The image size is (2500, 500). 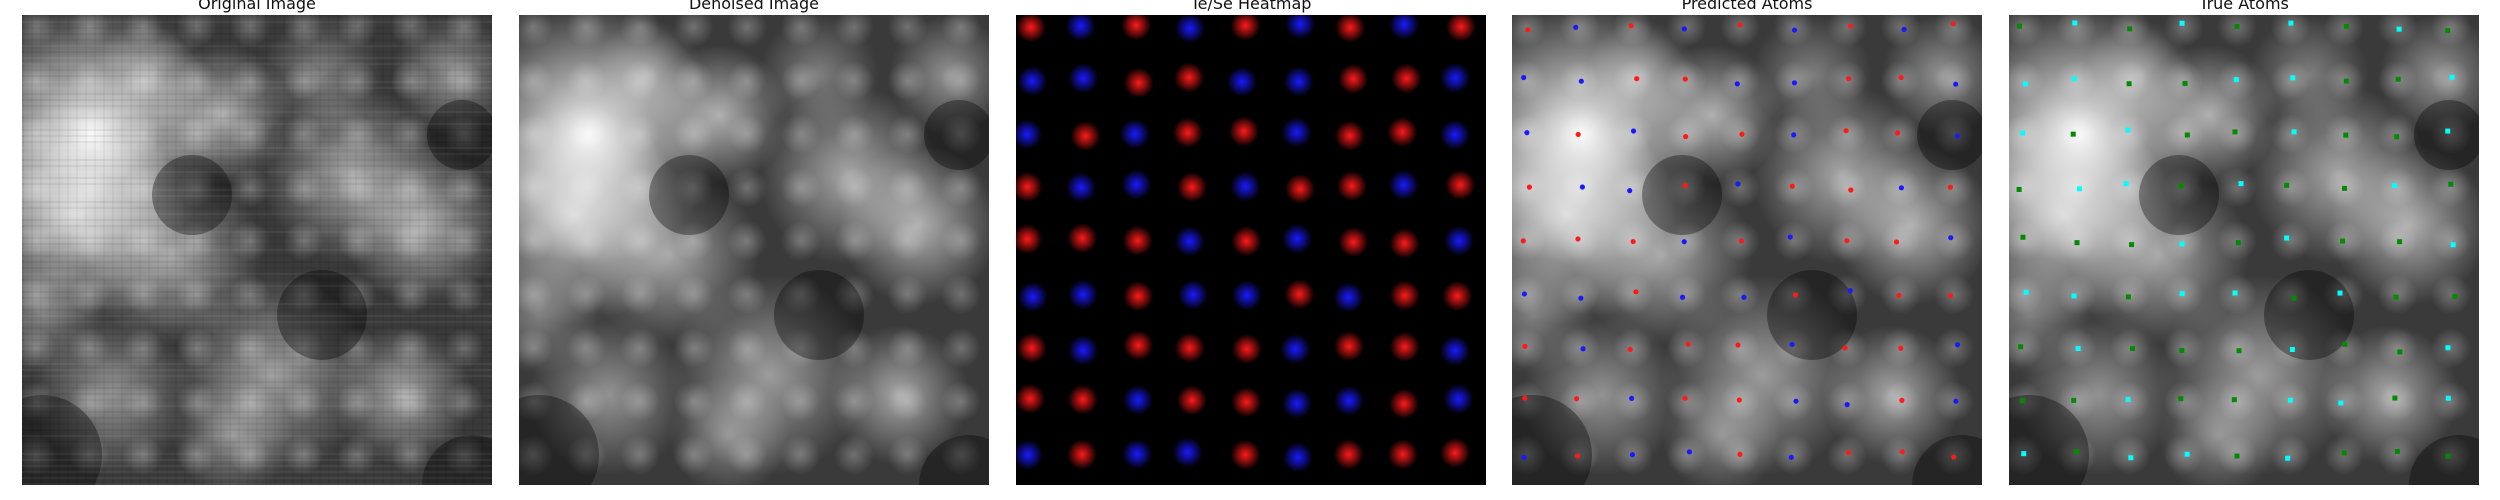 What do you see at coordinates (257, 6) in the screenshot?
I see `panel-title-original: Original Image` at bounding box center [257, 6].